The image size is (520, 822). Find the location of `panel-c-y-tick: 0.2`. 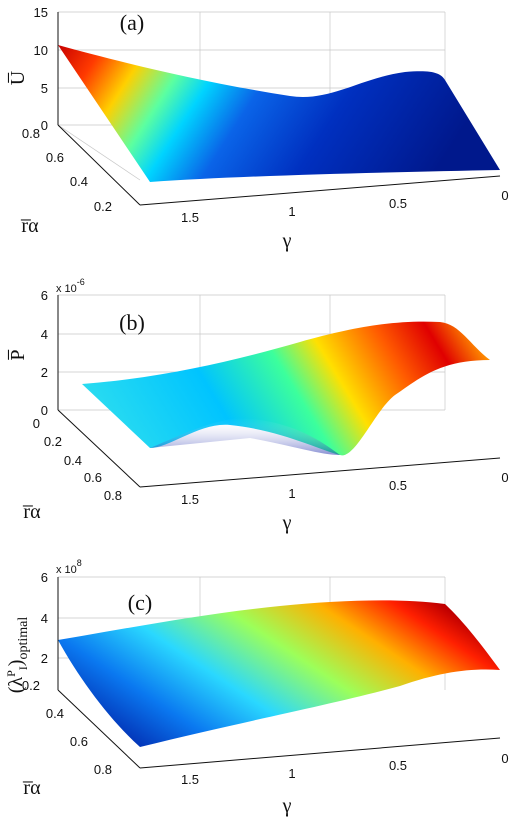

panel-c-y-tick: 0.2 is located at coordinates (31, 685).